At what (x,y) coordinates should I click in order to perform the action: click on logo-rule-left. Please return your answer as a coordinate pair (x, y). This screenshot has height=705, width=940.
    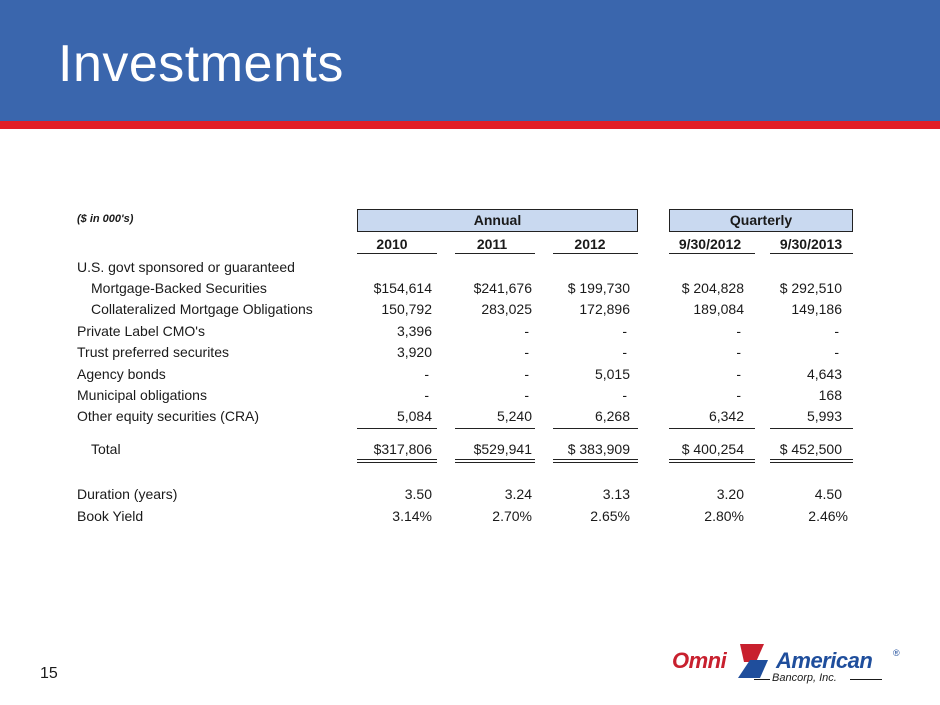
    Looking at the image, I should click on (762, 679).